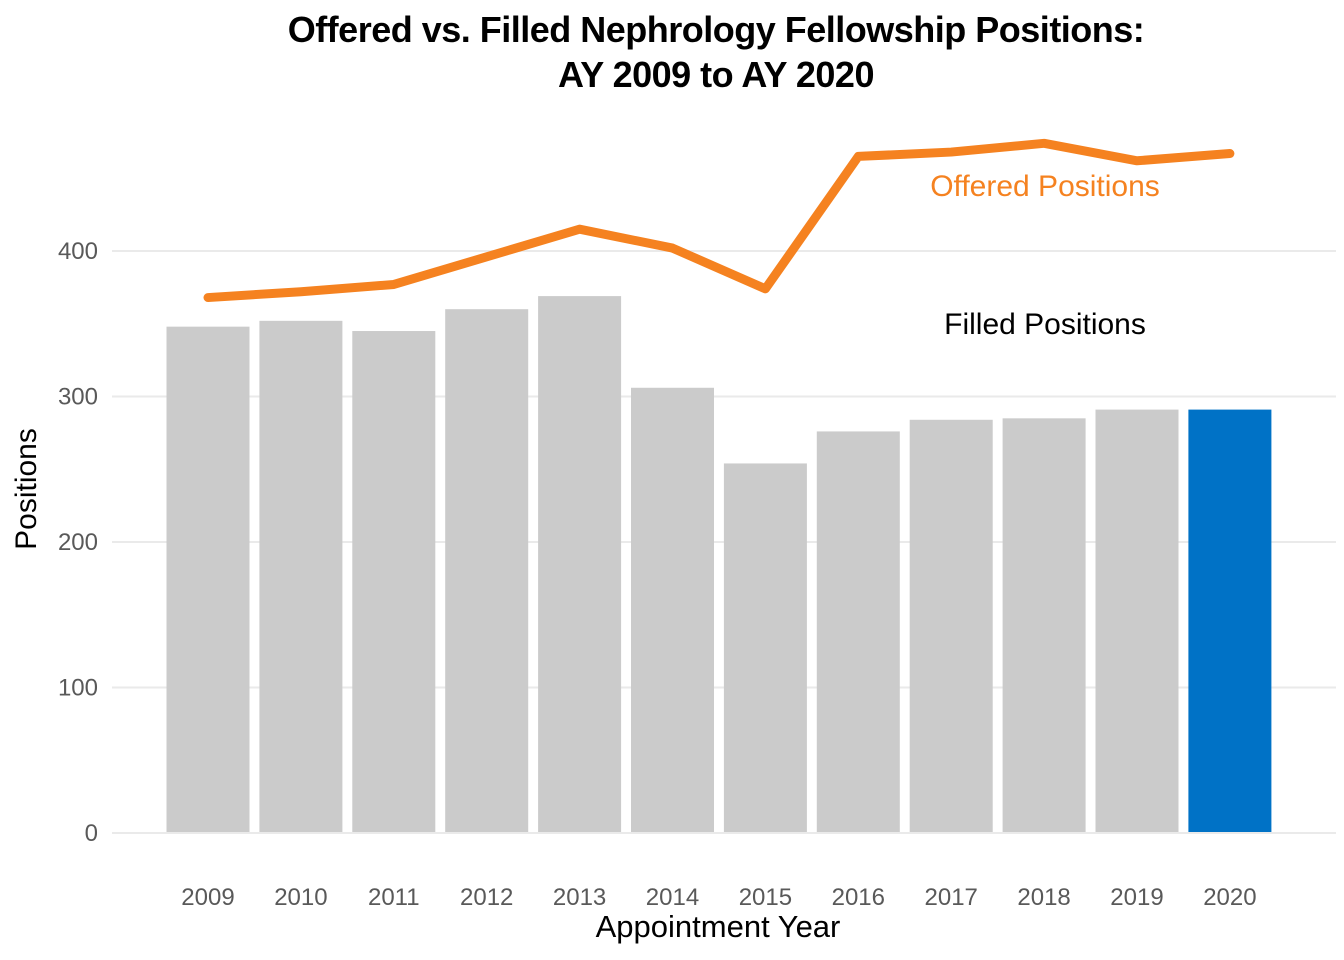 The height and width of the screenshot is (960, 1344). What do you see at coordinates (1137, 621) in the screenshot?
I see `bar-2019` at bounding box center [1137, 621].